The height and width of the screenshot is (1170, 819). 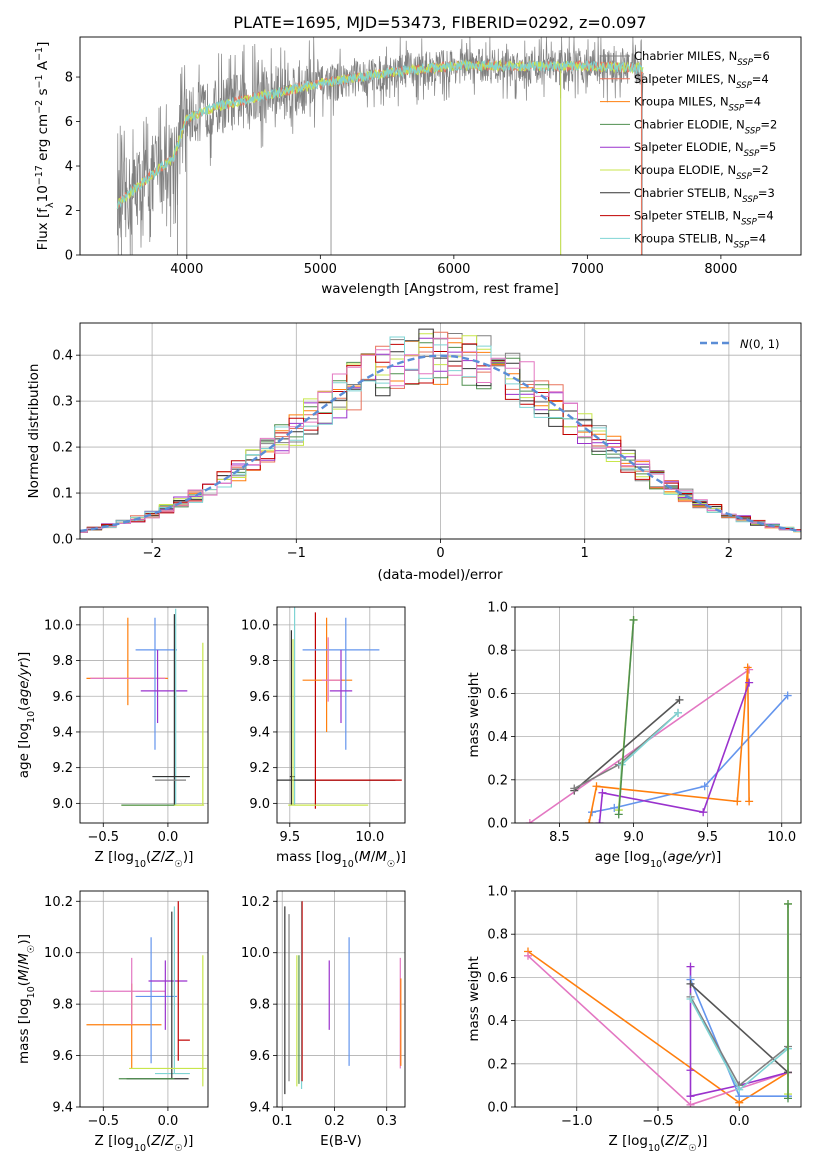 I want to click on x-tick-label: −0.5, so click(x=103, y=837).